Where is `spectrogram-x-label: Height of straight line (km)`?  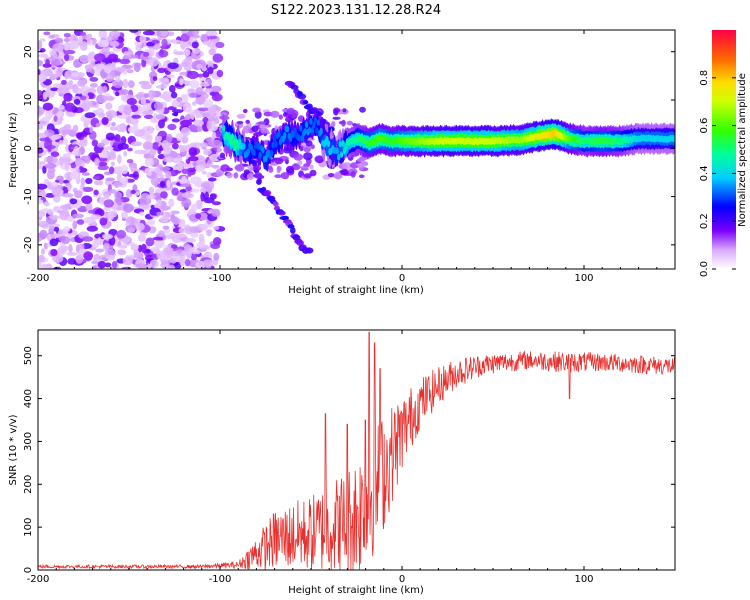
spectrogram-x-label: Height of straight line (km) is located at coordinates (356, 290).